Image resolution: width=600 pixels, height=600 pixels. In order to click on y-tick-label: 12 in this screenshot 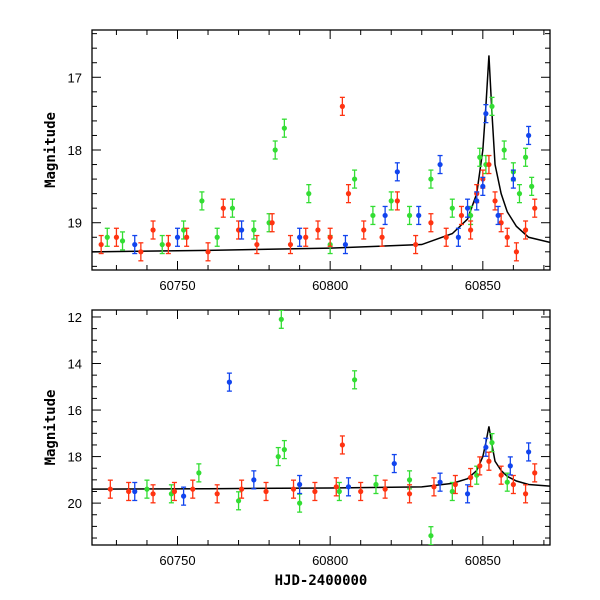, I will do `click(75, 317)`.